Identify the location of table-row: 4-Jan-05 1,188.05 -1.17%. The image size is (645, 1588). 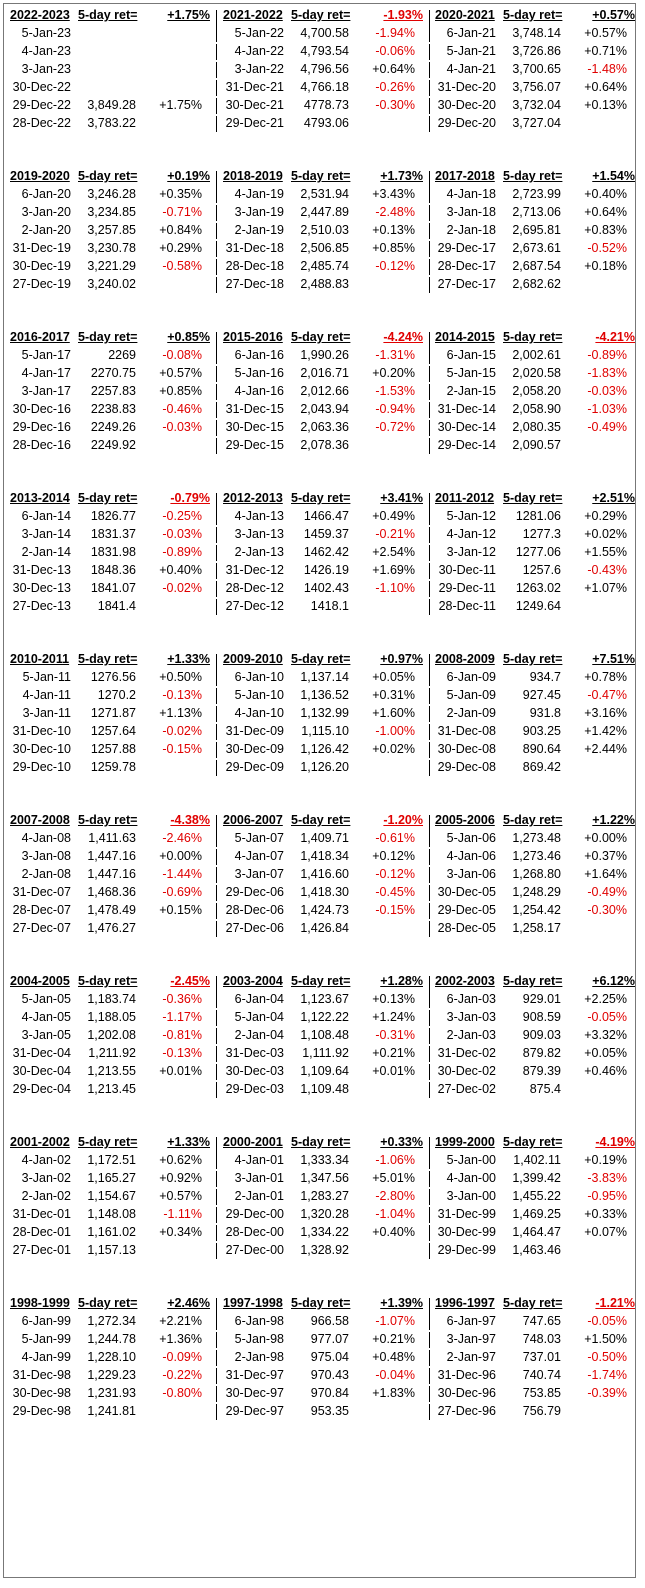
(112, 1017).